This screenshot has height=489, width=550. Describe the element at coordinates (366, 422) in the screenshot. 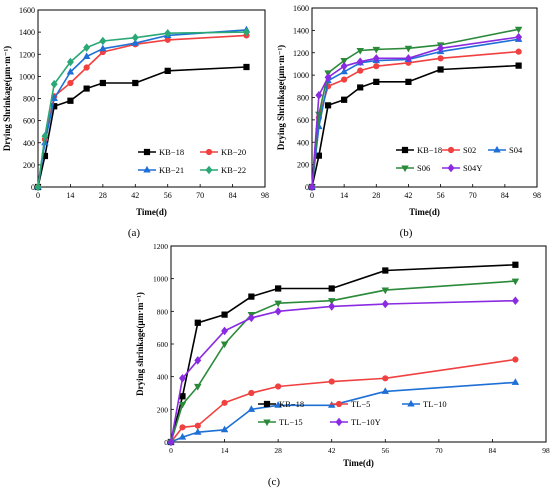

I see `legend-label: TL−10Y` at that location.